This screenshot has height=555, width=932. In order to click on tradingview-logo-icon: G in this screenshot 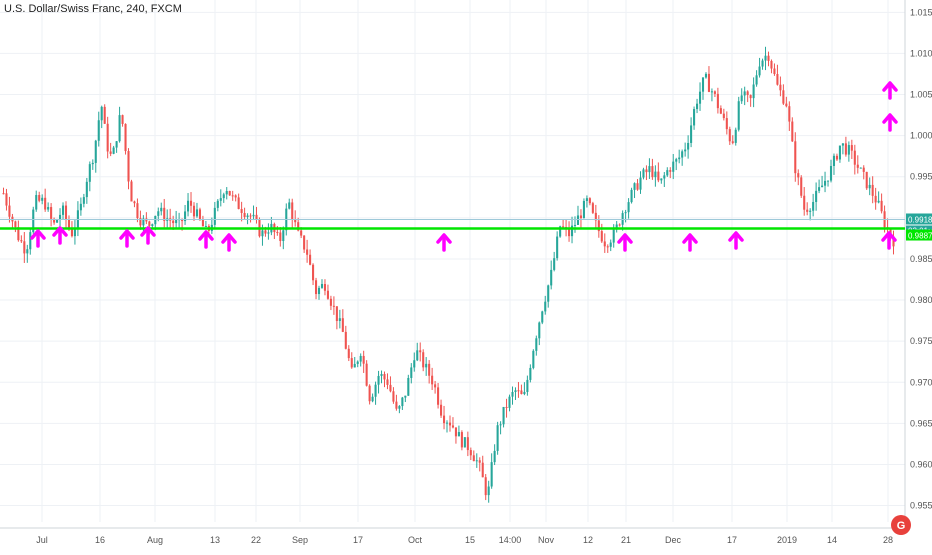, I will do `click(901, 525)`.